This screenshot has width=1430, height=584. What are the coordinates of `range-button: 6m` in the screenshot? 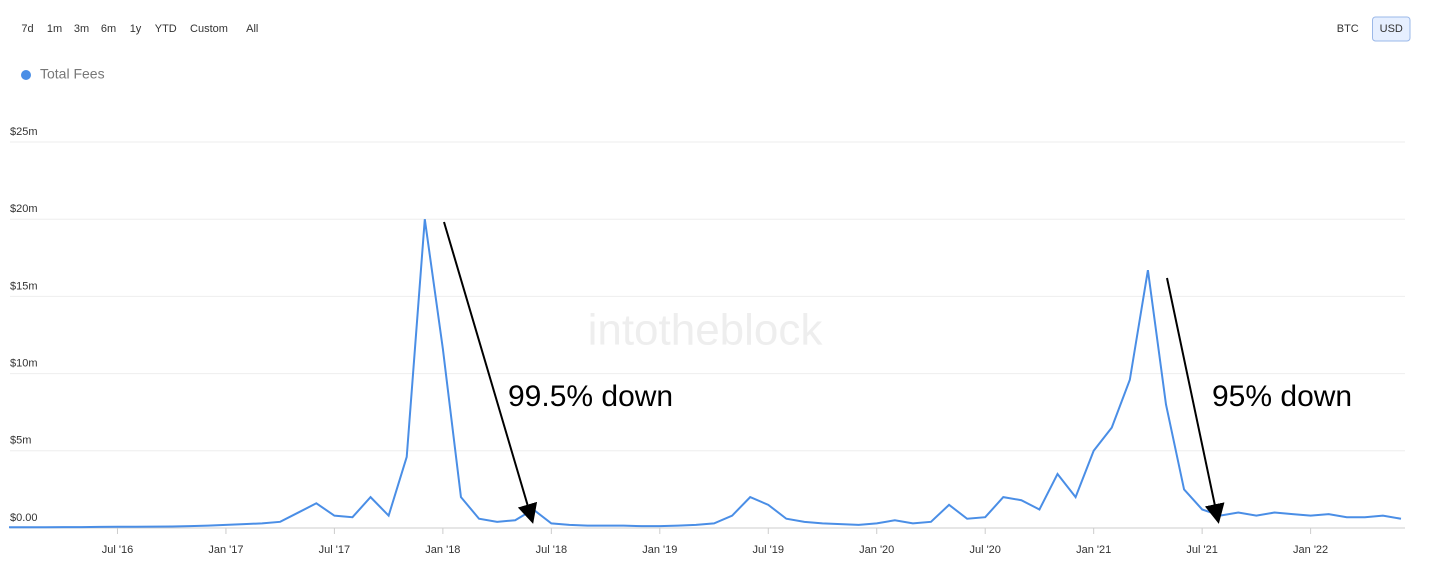 It's located at (108, 29).